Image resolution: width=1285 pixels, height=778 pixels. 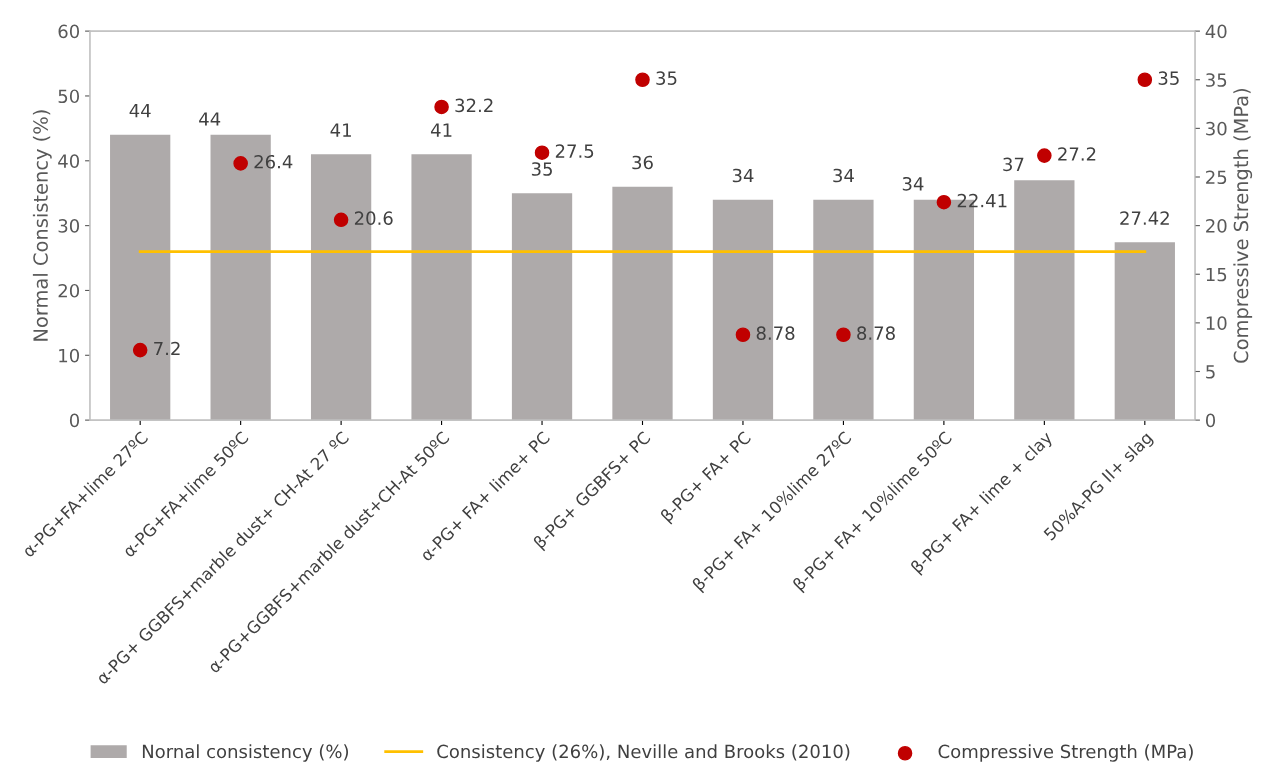 What do you see at coordinates (1210, 372) in the screenshot?
I see `y2-tick-label: 5` at bounding box center [1210, 372].